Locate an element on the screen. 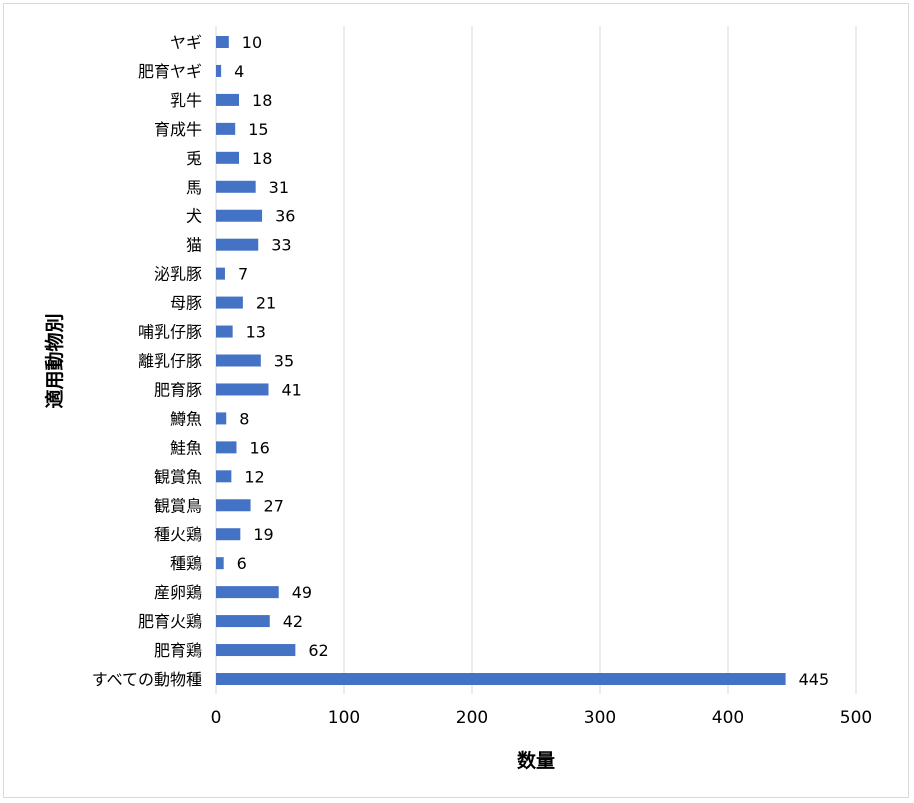 Image resolution: width=914 pixels, height=803 pixels. x-tick-label: 200 is located at coordinates (472, 718).